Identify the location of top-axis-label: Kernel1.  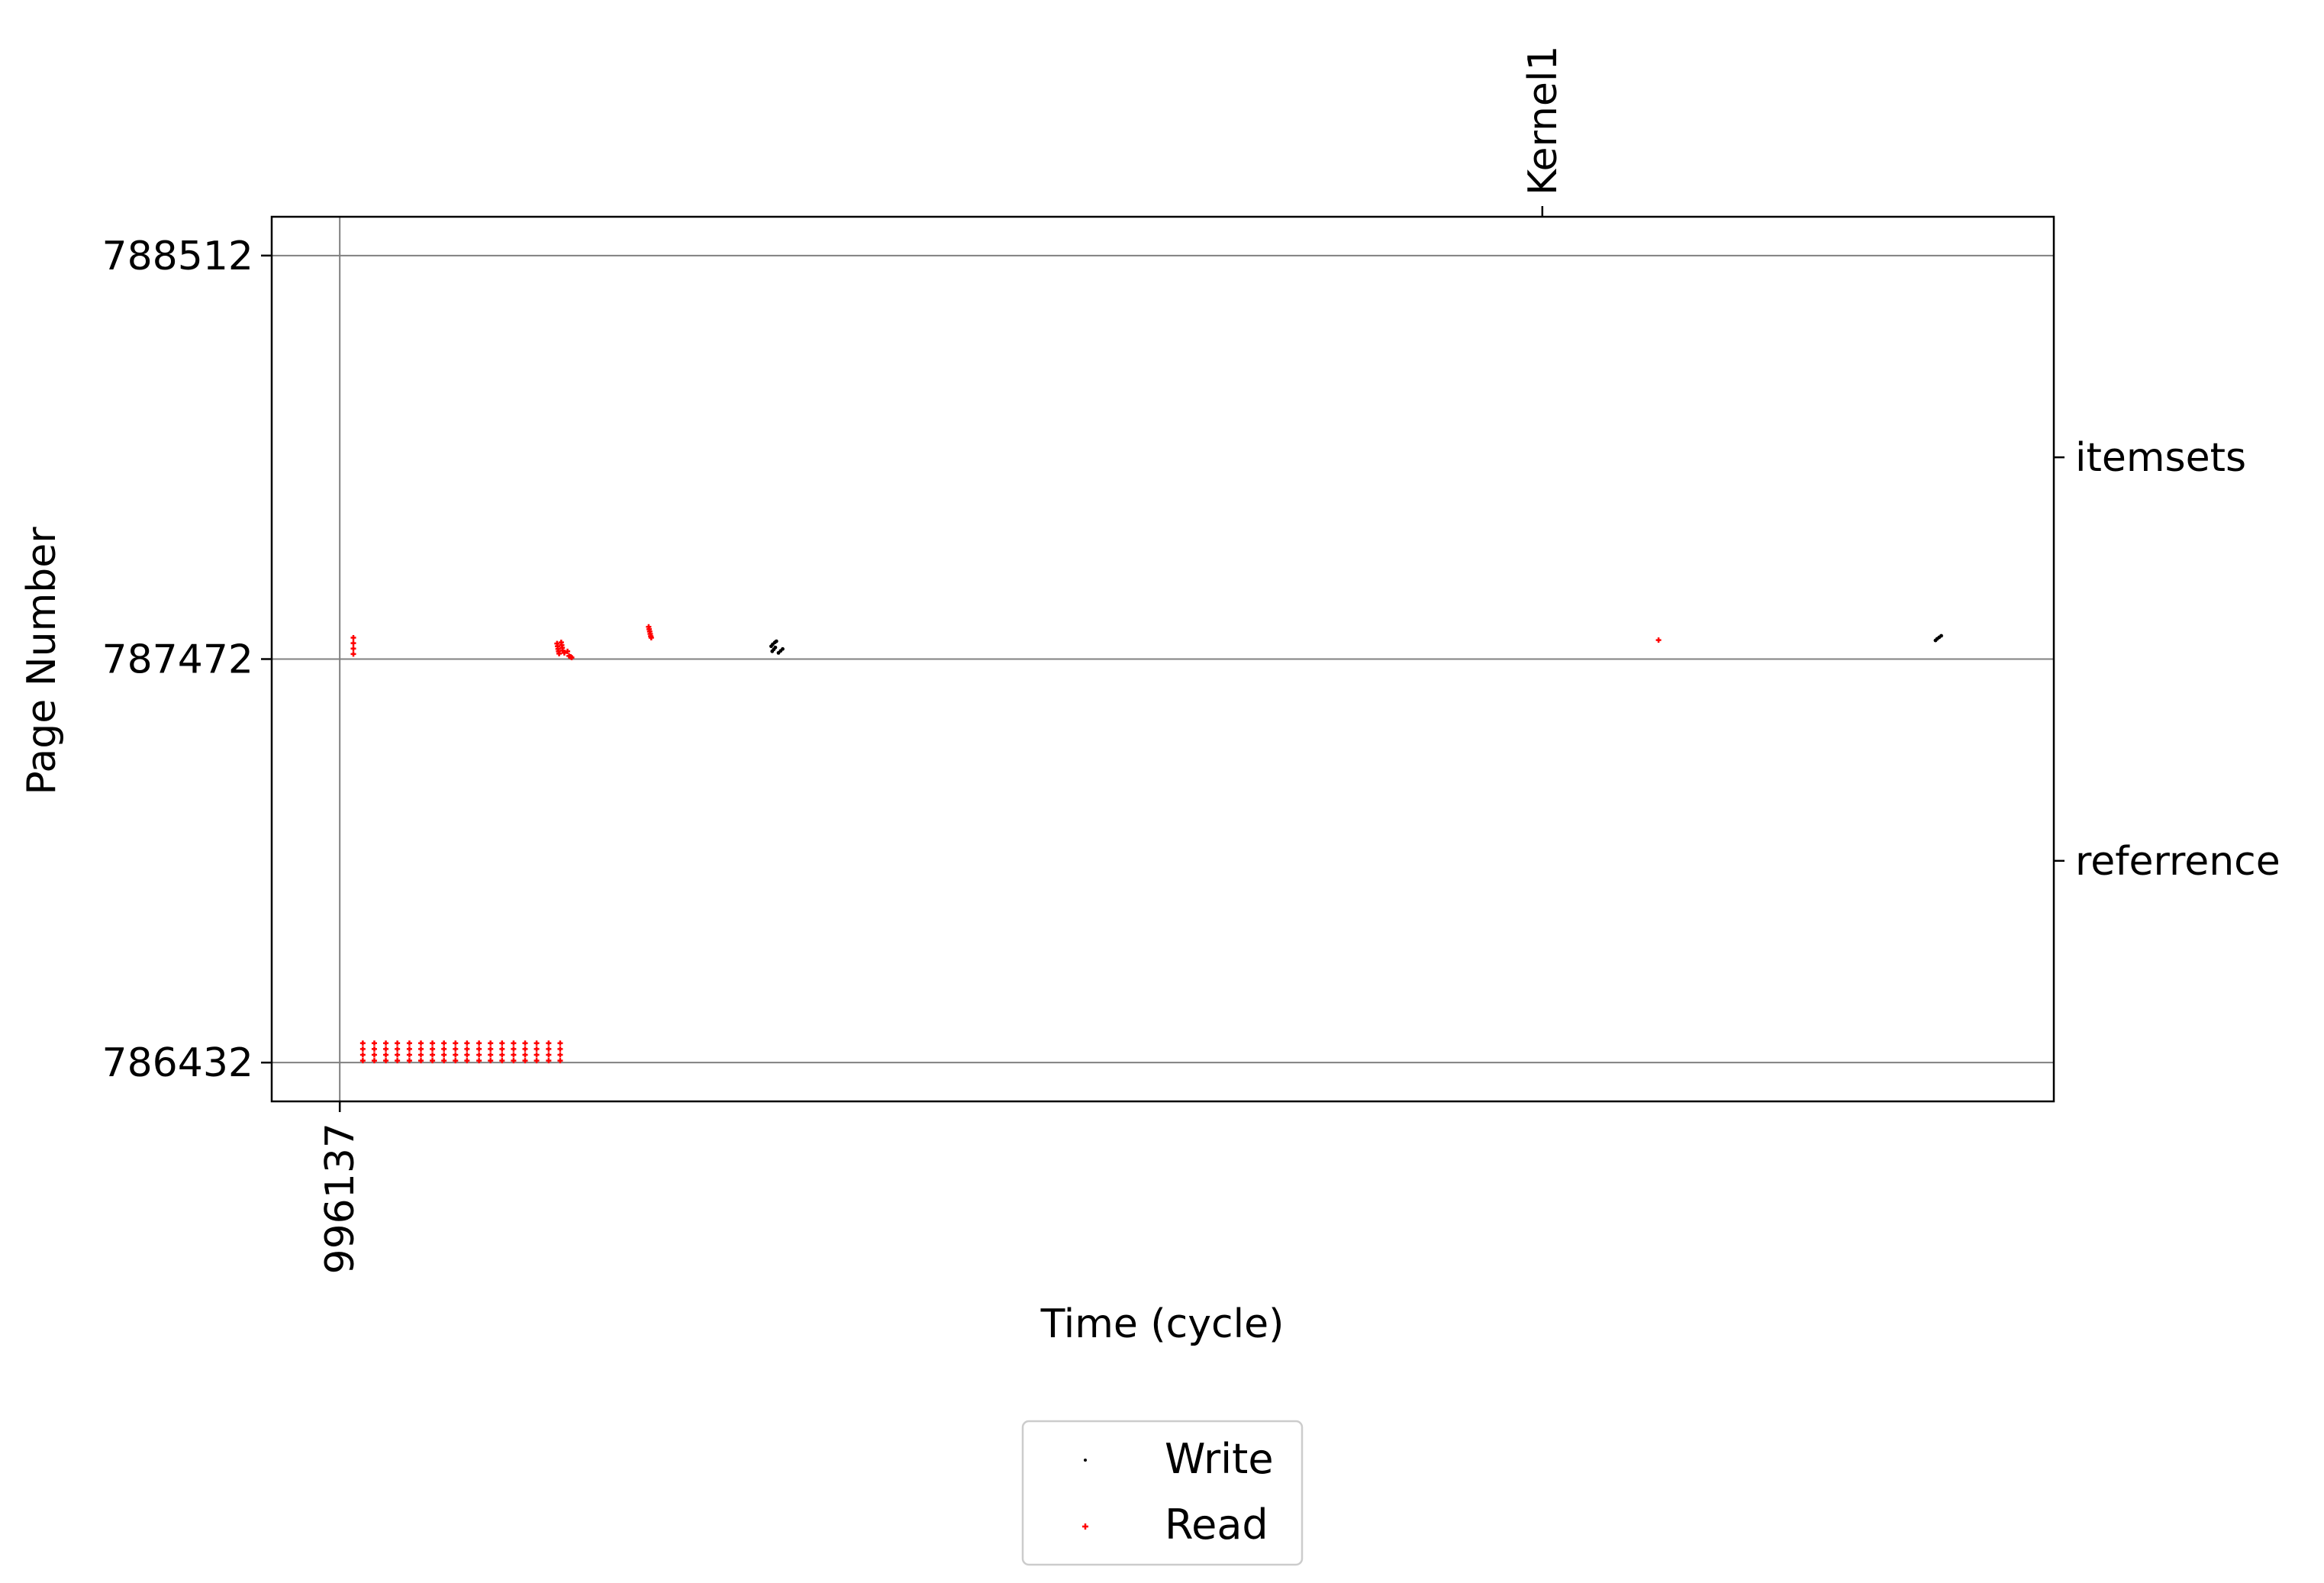
(1543, 120).